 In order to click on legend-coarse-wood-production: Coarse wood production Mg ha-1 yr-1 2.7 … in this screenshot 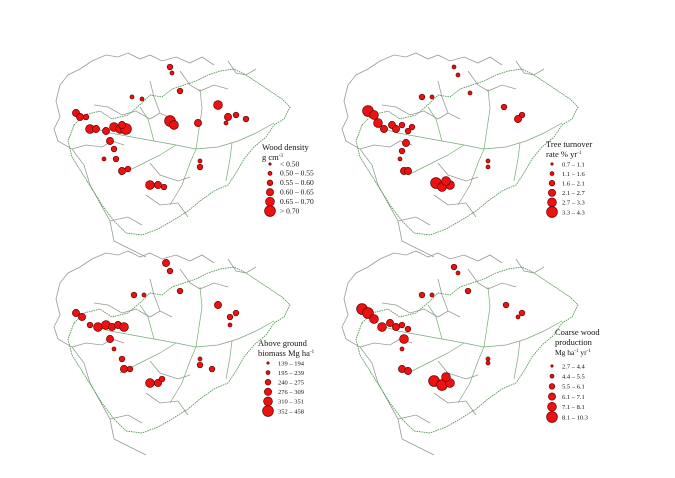, I will do `click(573, 375)`.